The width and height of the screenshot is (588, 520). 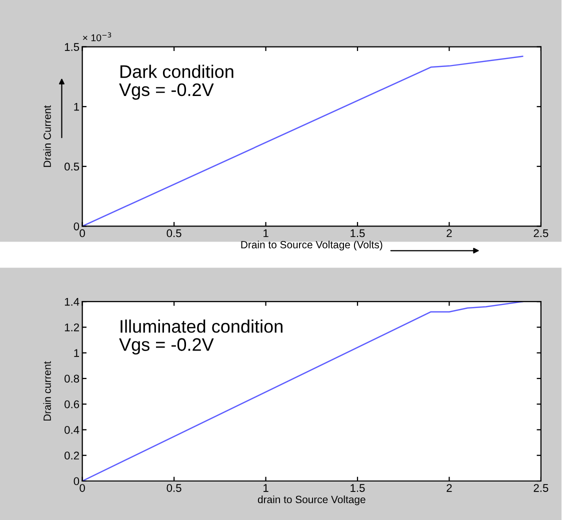 I want to click on y-tick-label: 0.8, so click(x=72, y=378).